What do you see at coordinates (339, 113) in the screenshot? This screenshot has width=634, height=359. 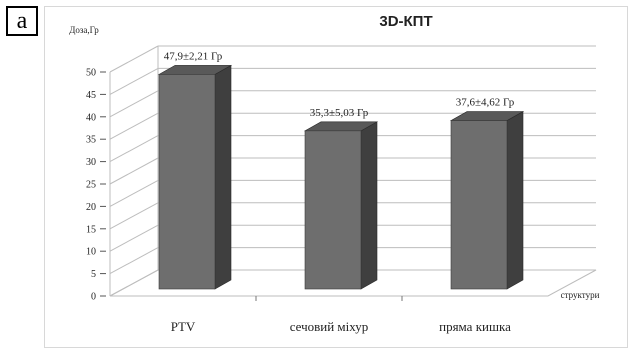 I see `data-label: 35,3±5,03 Гр` at bounding box center [339, 113].